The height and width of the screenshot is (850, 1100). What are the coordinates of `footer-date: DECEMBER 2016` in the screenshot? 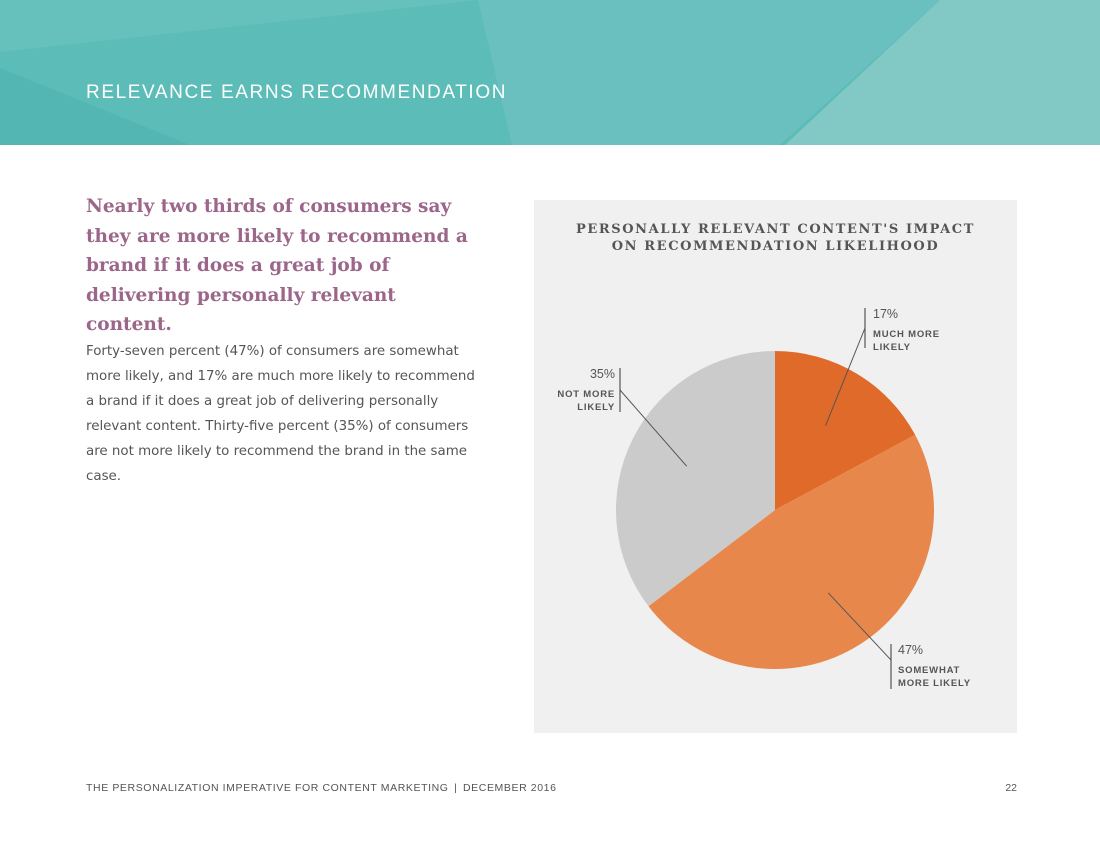 It's located at (509, 788).